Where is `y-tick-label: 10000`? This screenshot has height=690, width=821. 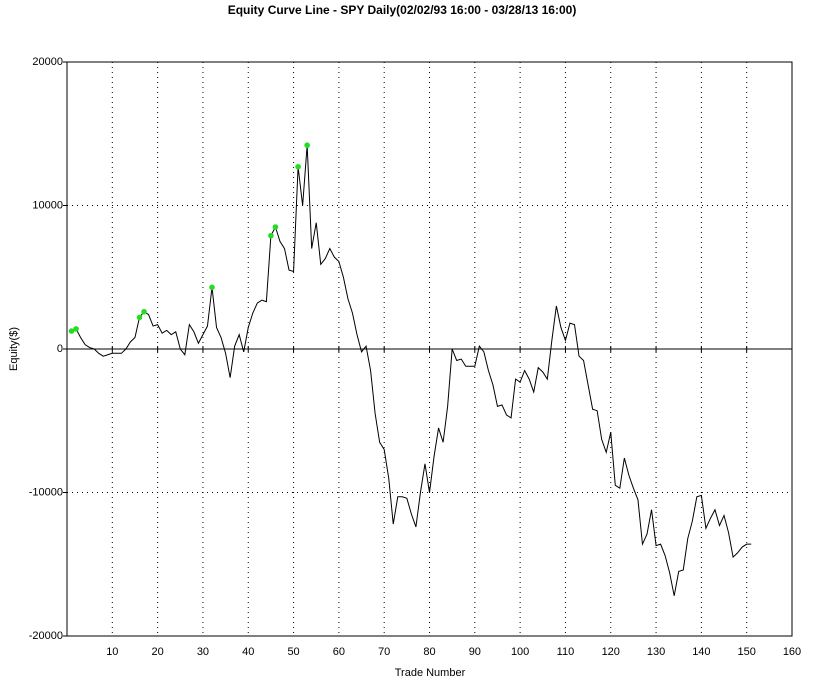 y-tick-label: 10000 is located at coordinates (47, 205).